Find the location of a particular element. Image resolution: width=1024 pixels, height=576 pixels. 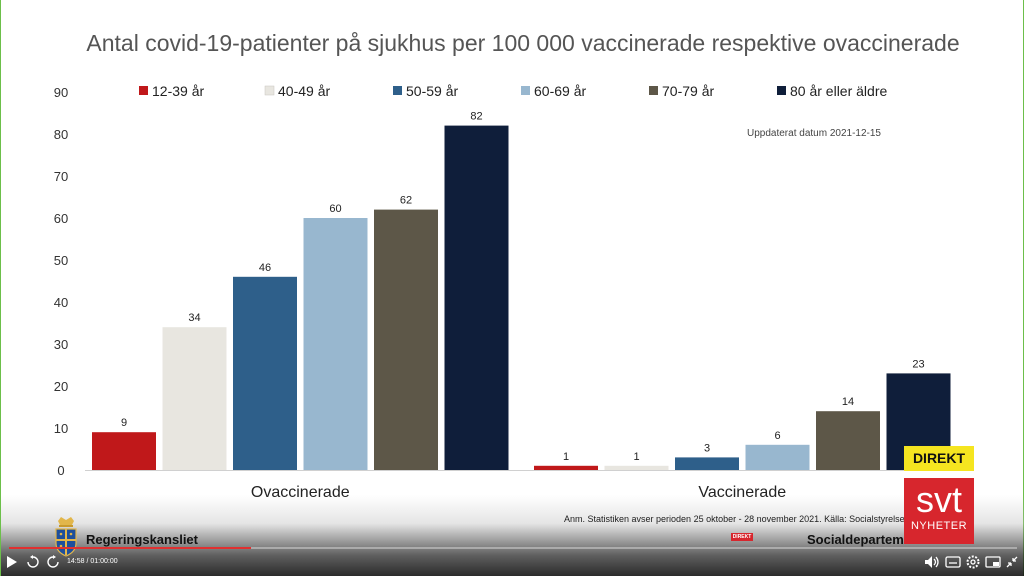

y-tick-label: 50 is located at coordinates (61, 260).